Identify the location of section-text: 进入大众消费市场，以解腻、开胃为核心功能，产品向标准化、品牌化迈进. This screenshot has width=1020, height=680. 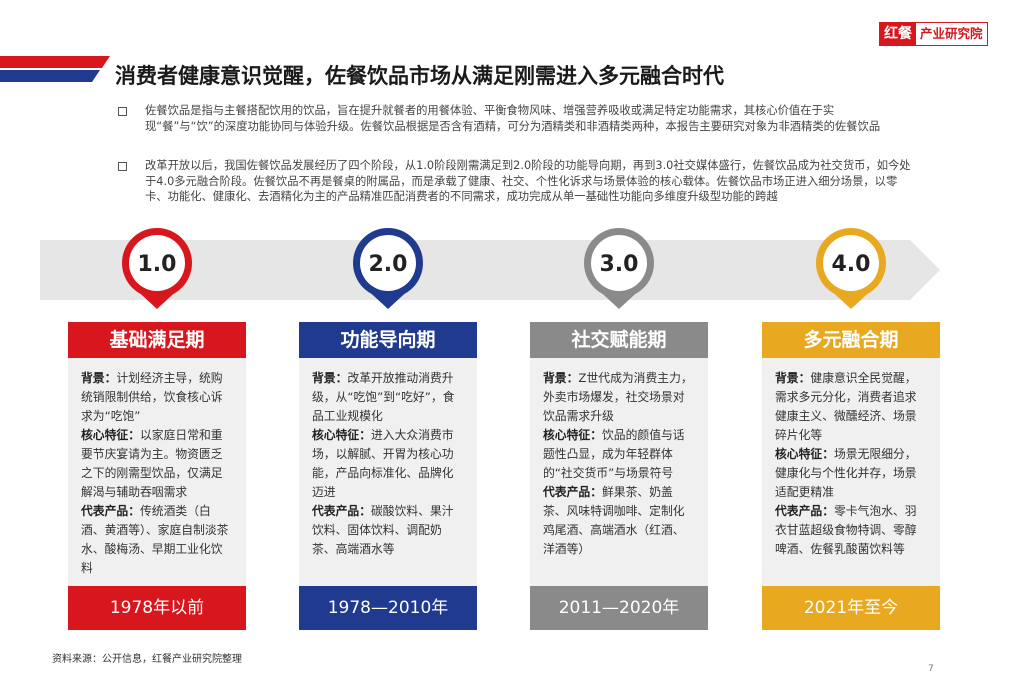
(383, 463).